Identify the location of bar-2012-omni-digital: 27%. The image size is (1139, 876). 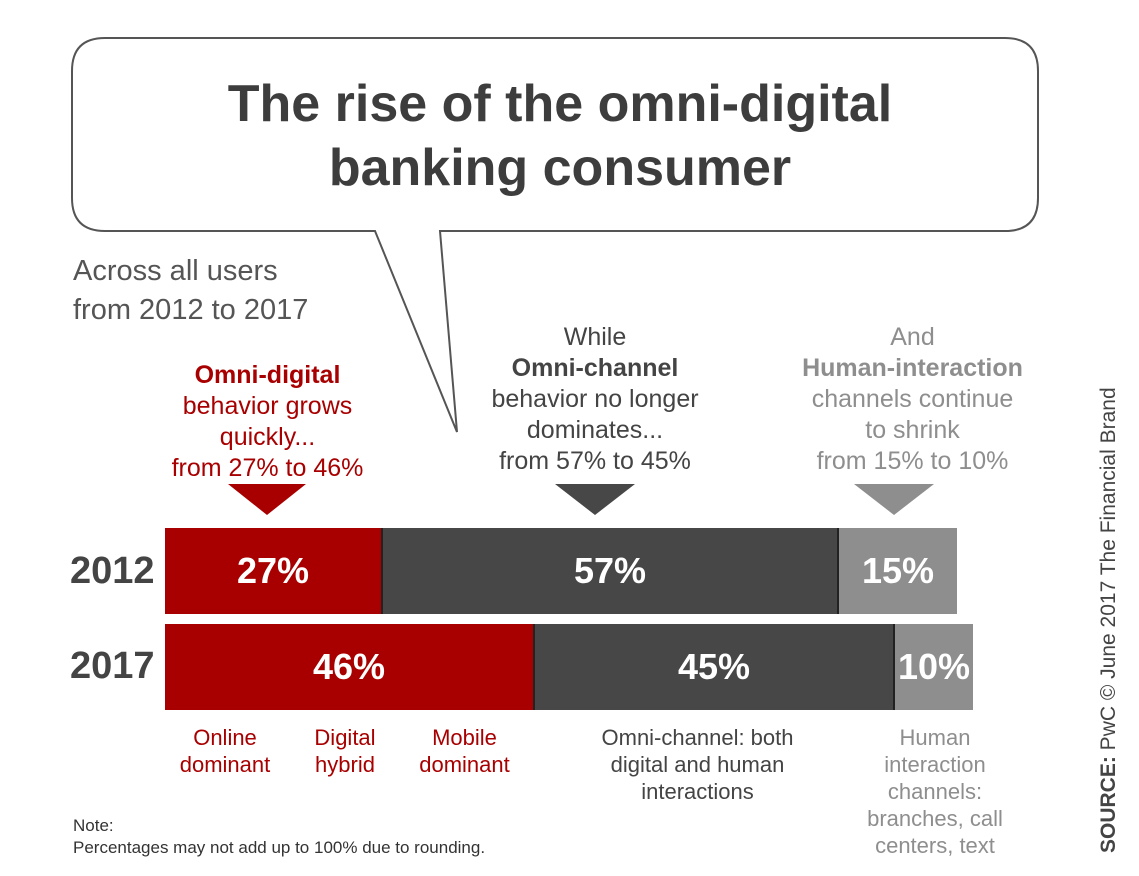
(273, 571).